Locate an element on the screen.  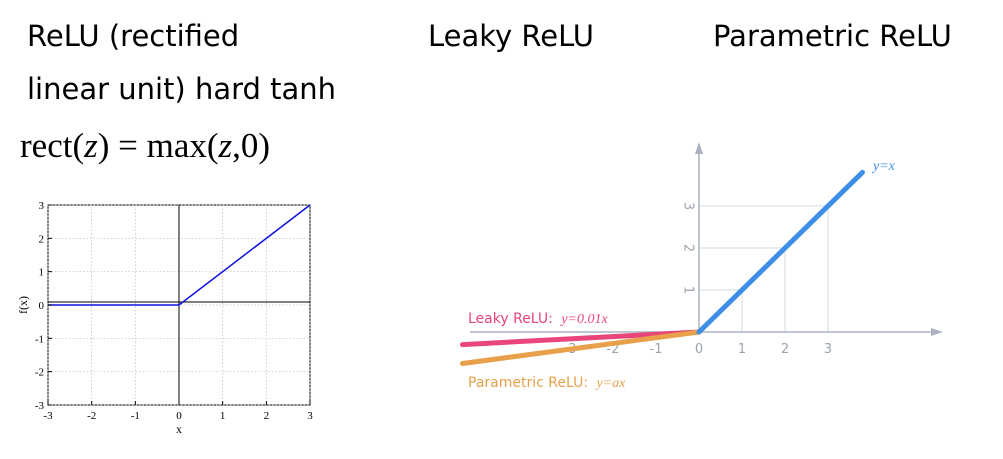
leaky-label: Leaky ReLU: y=0.01x is located at coordinates (538, 318).